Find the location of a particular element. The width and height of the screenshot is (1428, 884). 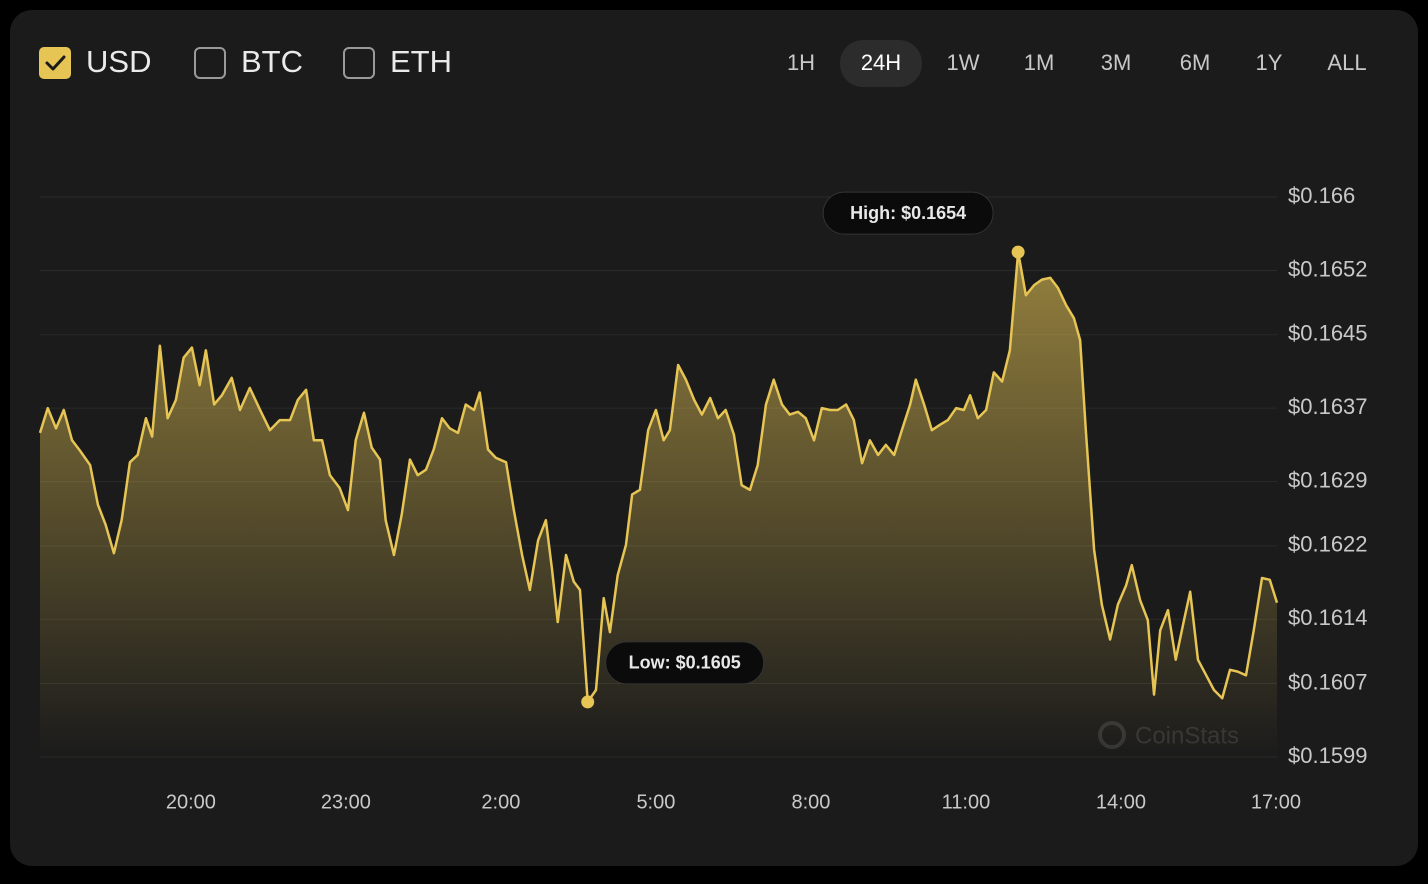

currency-label: ETH is located at coordinates (421, 61).